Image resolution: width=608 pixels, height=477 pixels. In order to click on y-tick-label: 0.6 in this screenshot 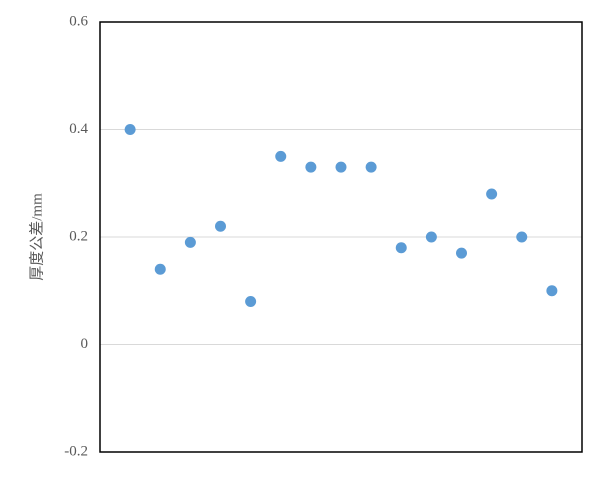, I will do `click(78, 21)`.